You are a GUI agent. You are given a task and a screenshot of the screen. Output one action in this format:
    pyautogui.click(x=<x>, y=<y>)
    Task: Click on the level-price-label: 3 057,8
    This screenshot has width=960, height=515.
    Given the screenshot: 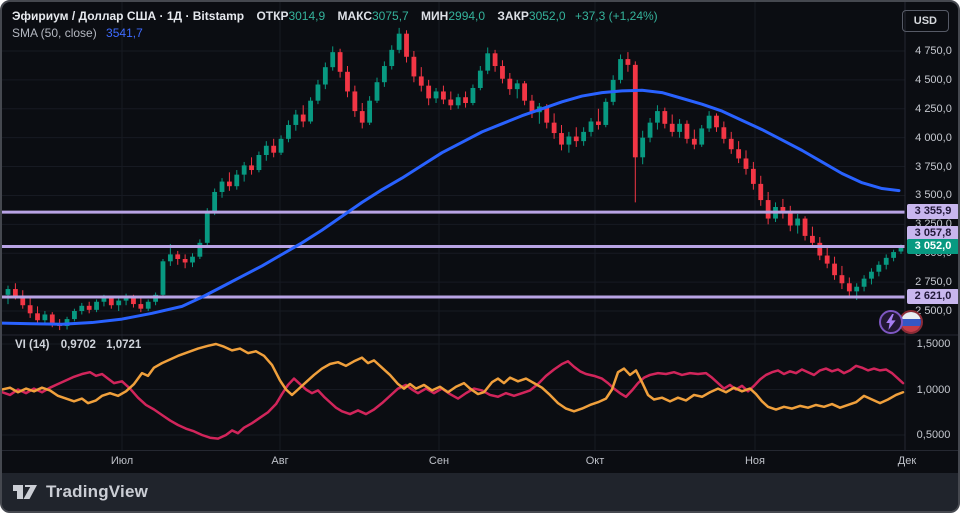 What is the action you would take?
    pyautogui.click(x=932, y=233)
    